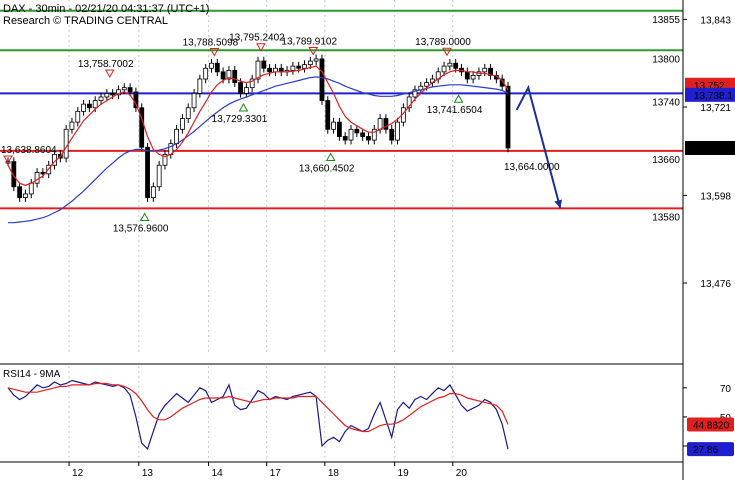  Describe the element at coordinates (443, 42) in the screenshot. I see `price-annotation: 13,789.0000` at that location.